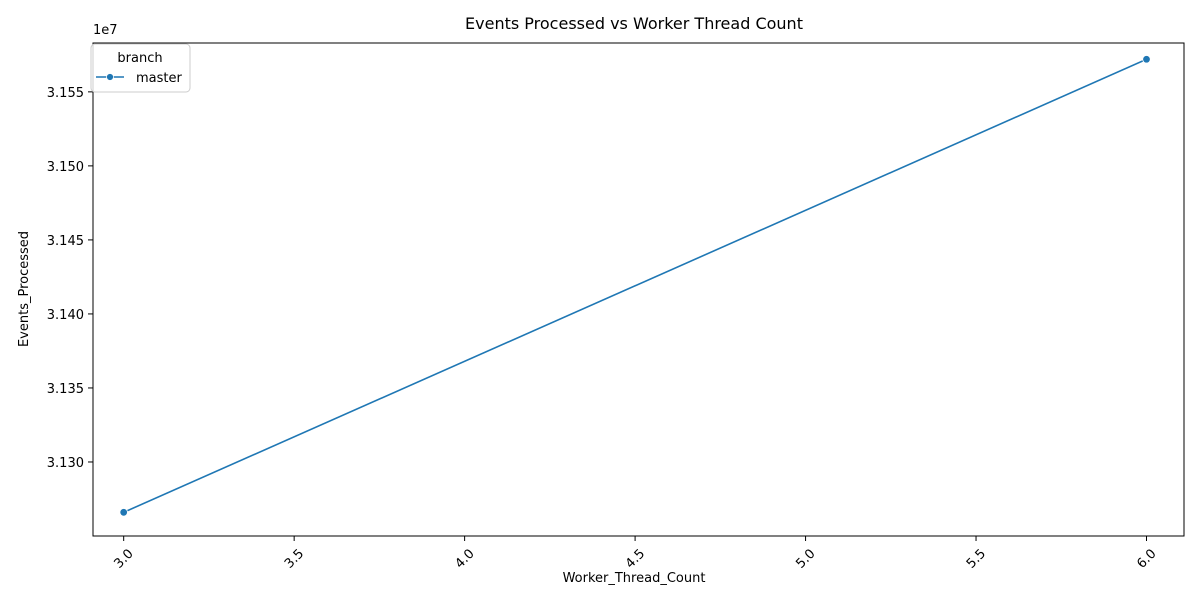 This screenshot has height=604, width=1200. Describe the element at coordinates (65, 93) in the screenshot. I see `y-tick-label: 3.155` at that location.